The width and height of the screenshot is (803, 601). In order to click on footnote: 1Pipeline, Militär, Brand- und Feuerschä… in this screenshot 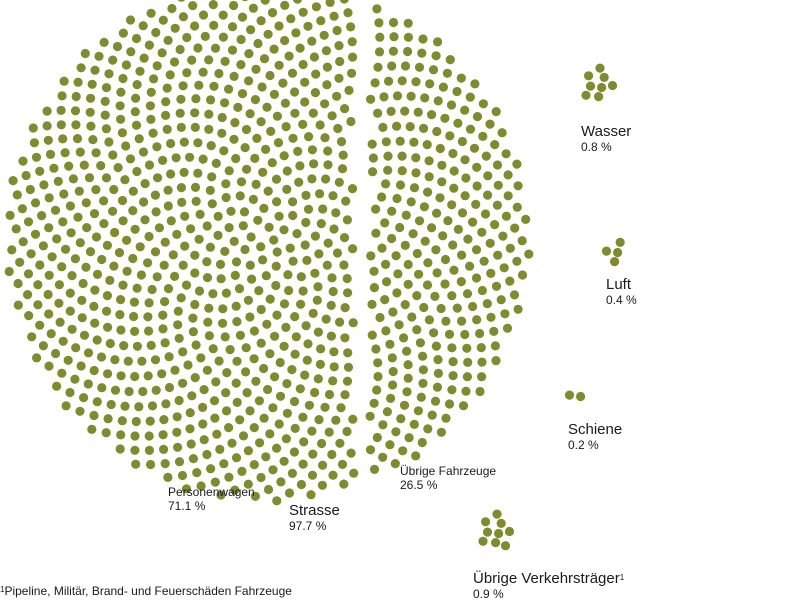, I will do `click(146, 591)`.